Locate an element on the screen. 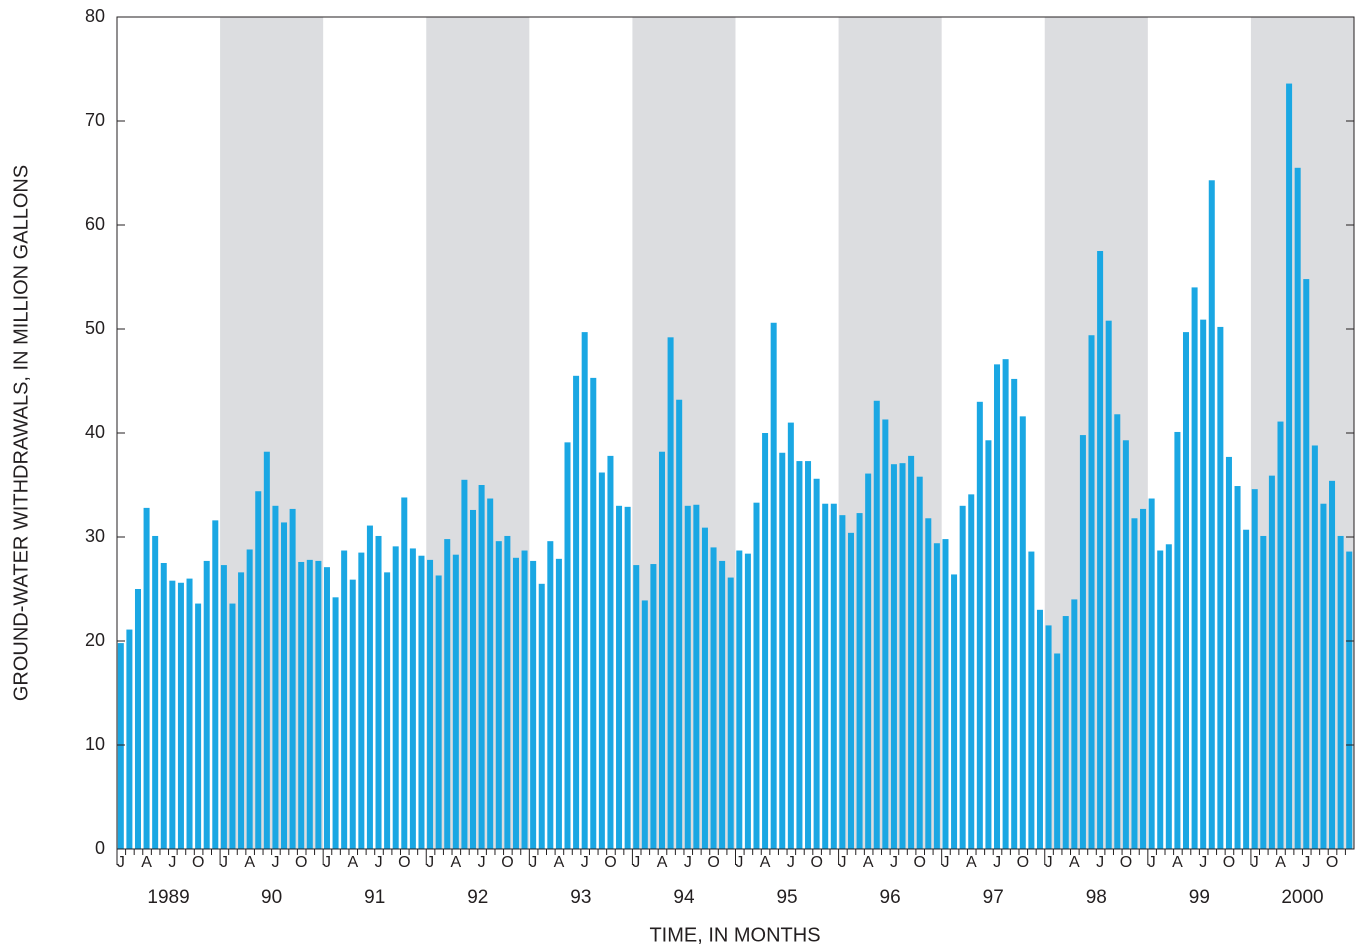  y-tick-label: 10 is located at coordinates (95, 744).